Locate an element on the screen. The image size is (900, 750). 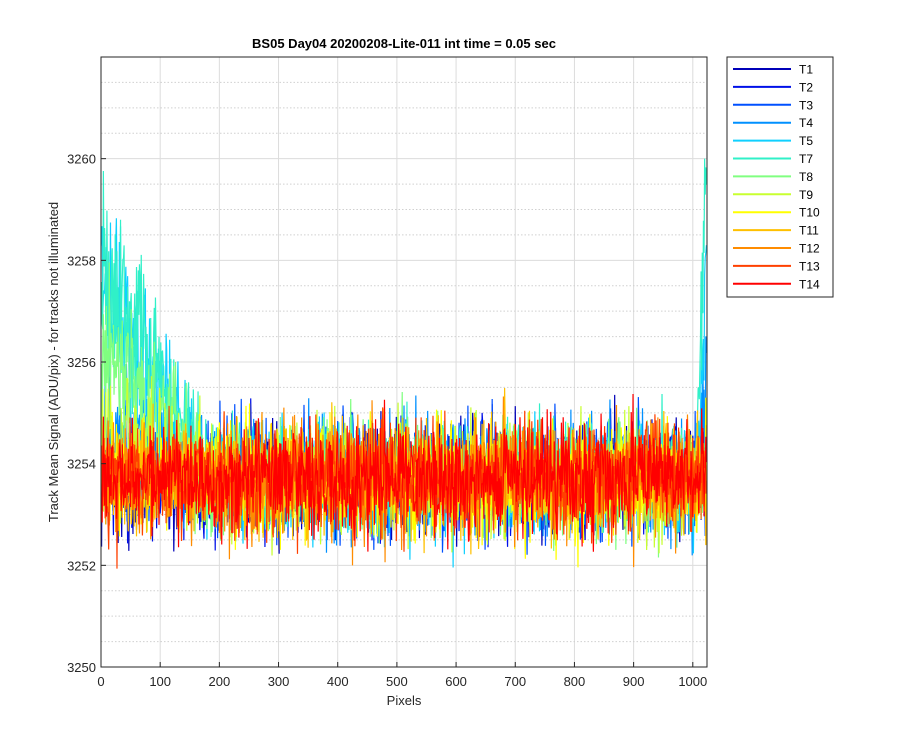
legend-label-T8: T8 is located at coordinates (806, 177).